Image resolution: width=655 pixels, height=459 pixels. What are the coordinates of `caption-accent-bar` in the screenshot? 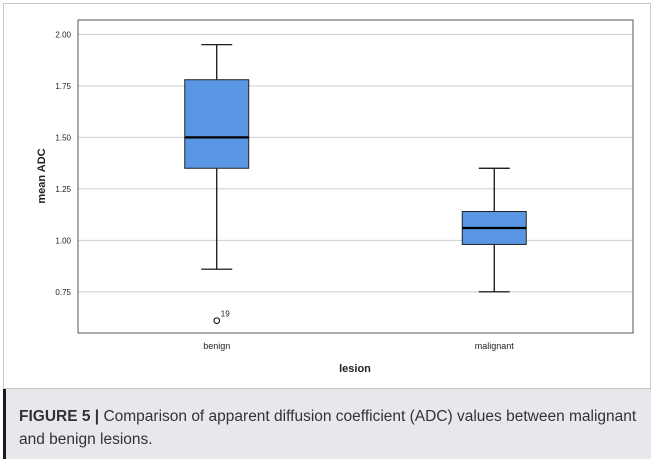 It's located at (4, 424).